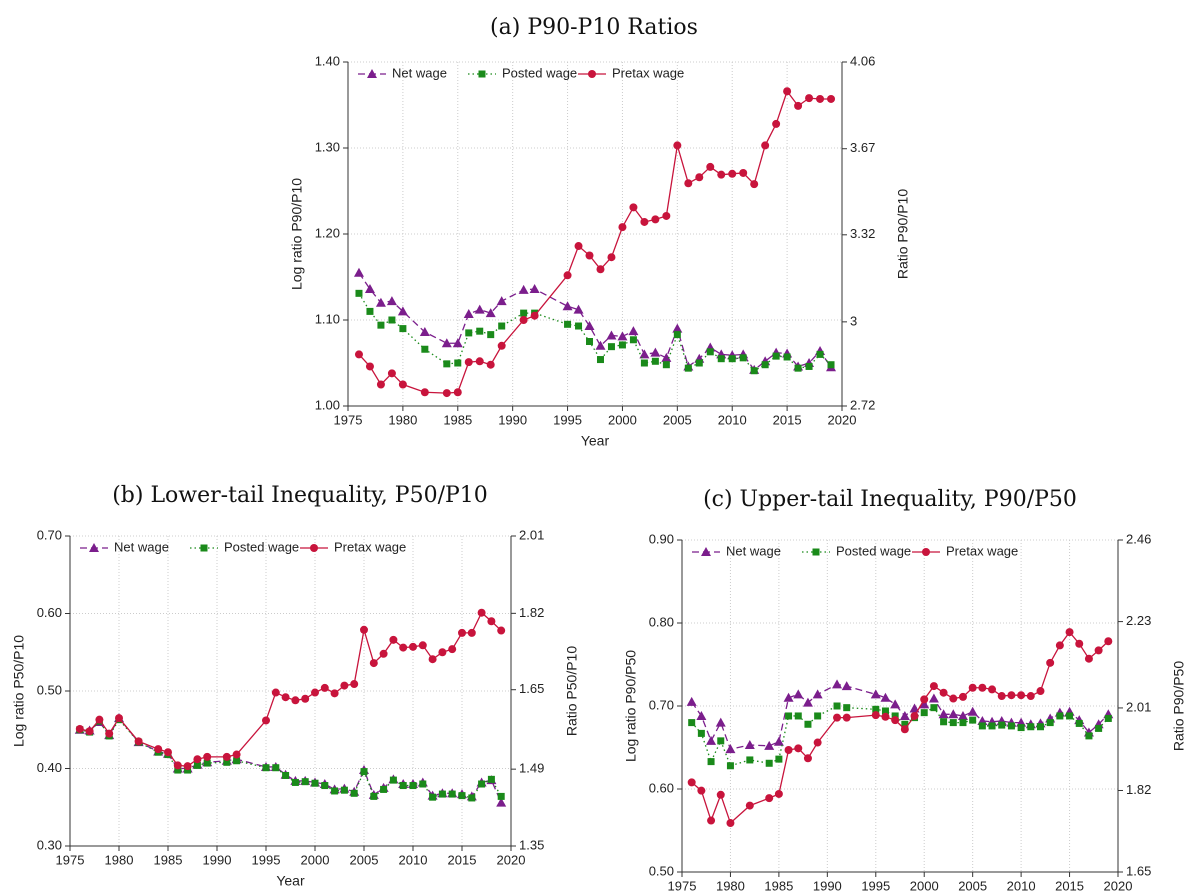 Image resolution: width=1188 pixels, height=892 pixels. What do you see at coordinates (370, 546) in the screenshot?
I see `legend-label: Pretax wage` at bounding box center [370, 546].